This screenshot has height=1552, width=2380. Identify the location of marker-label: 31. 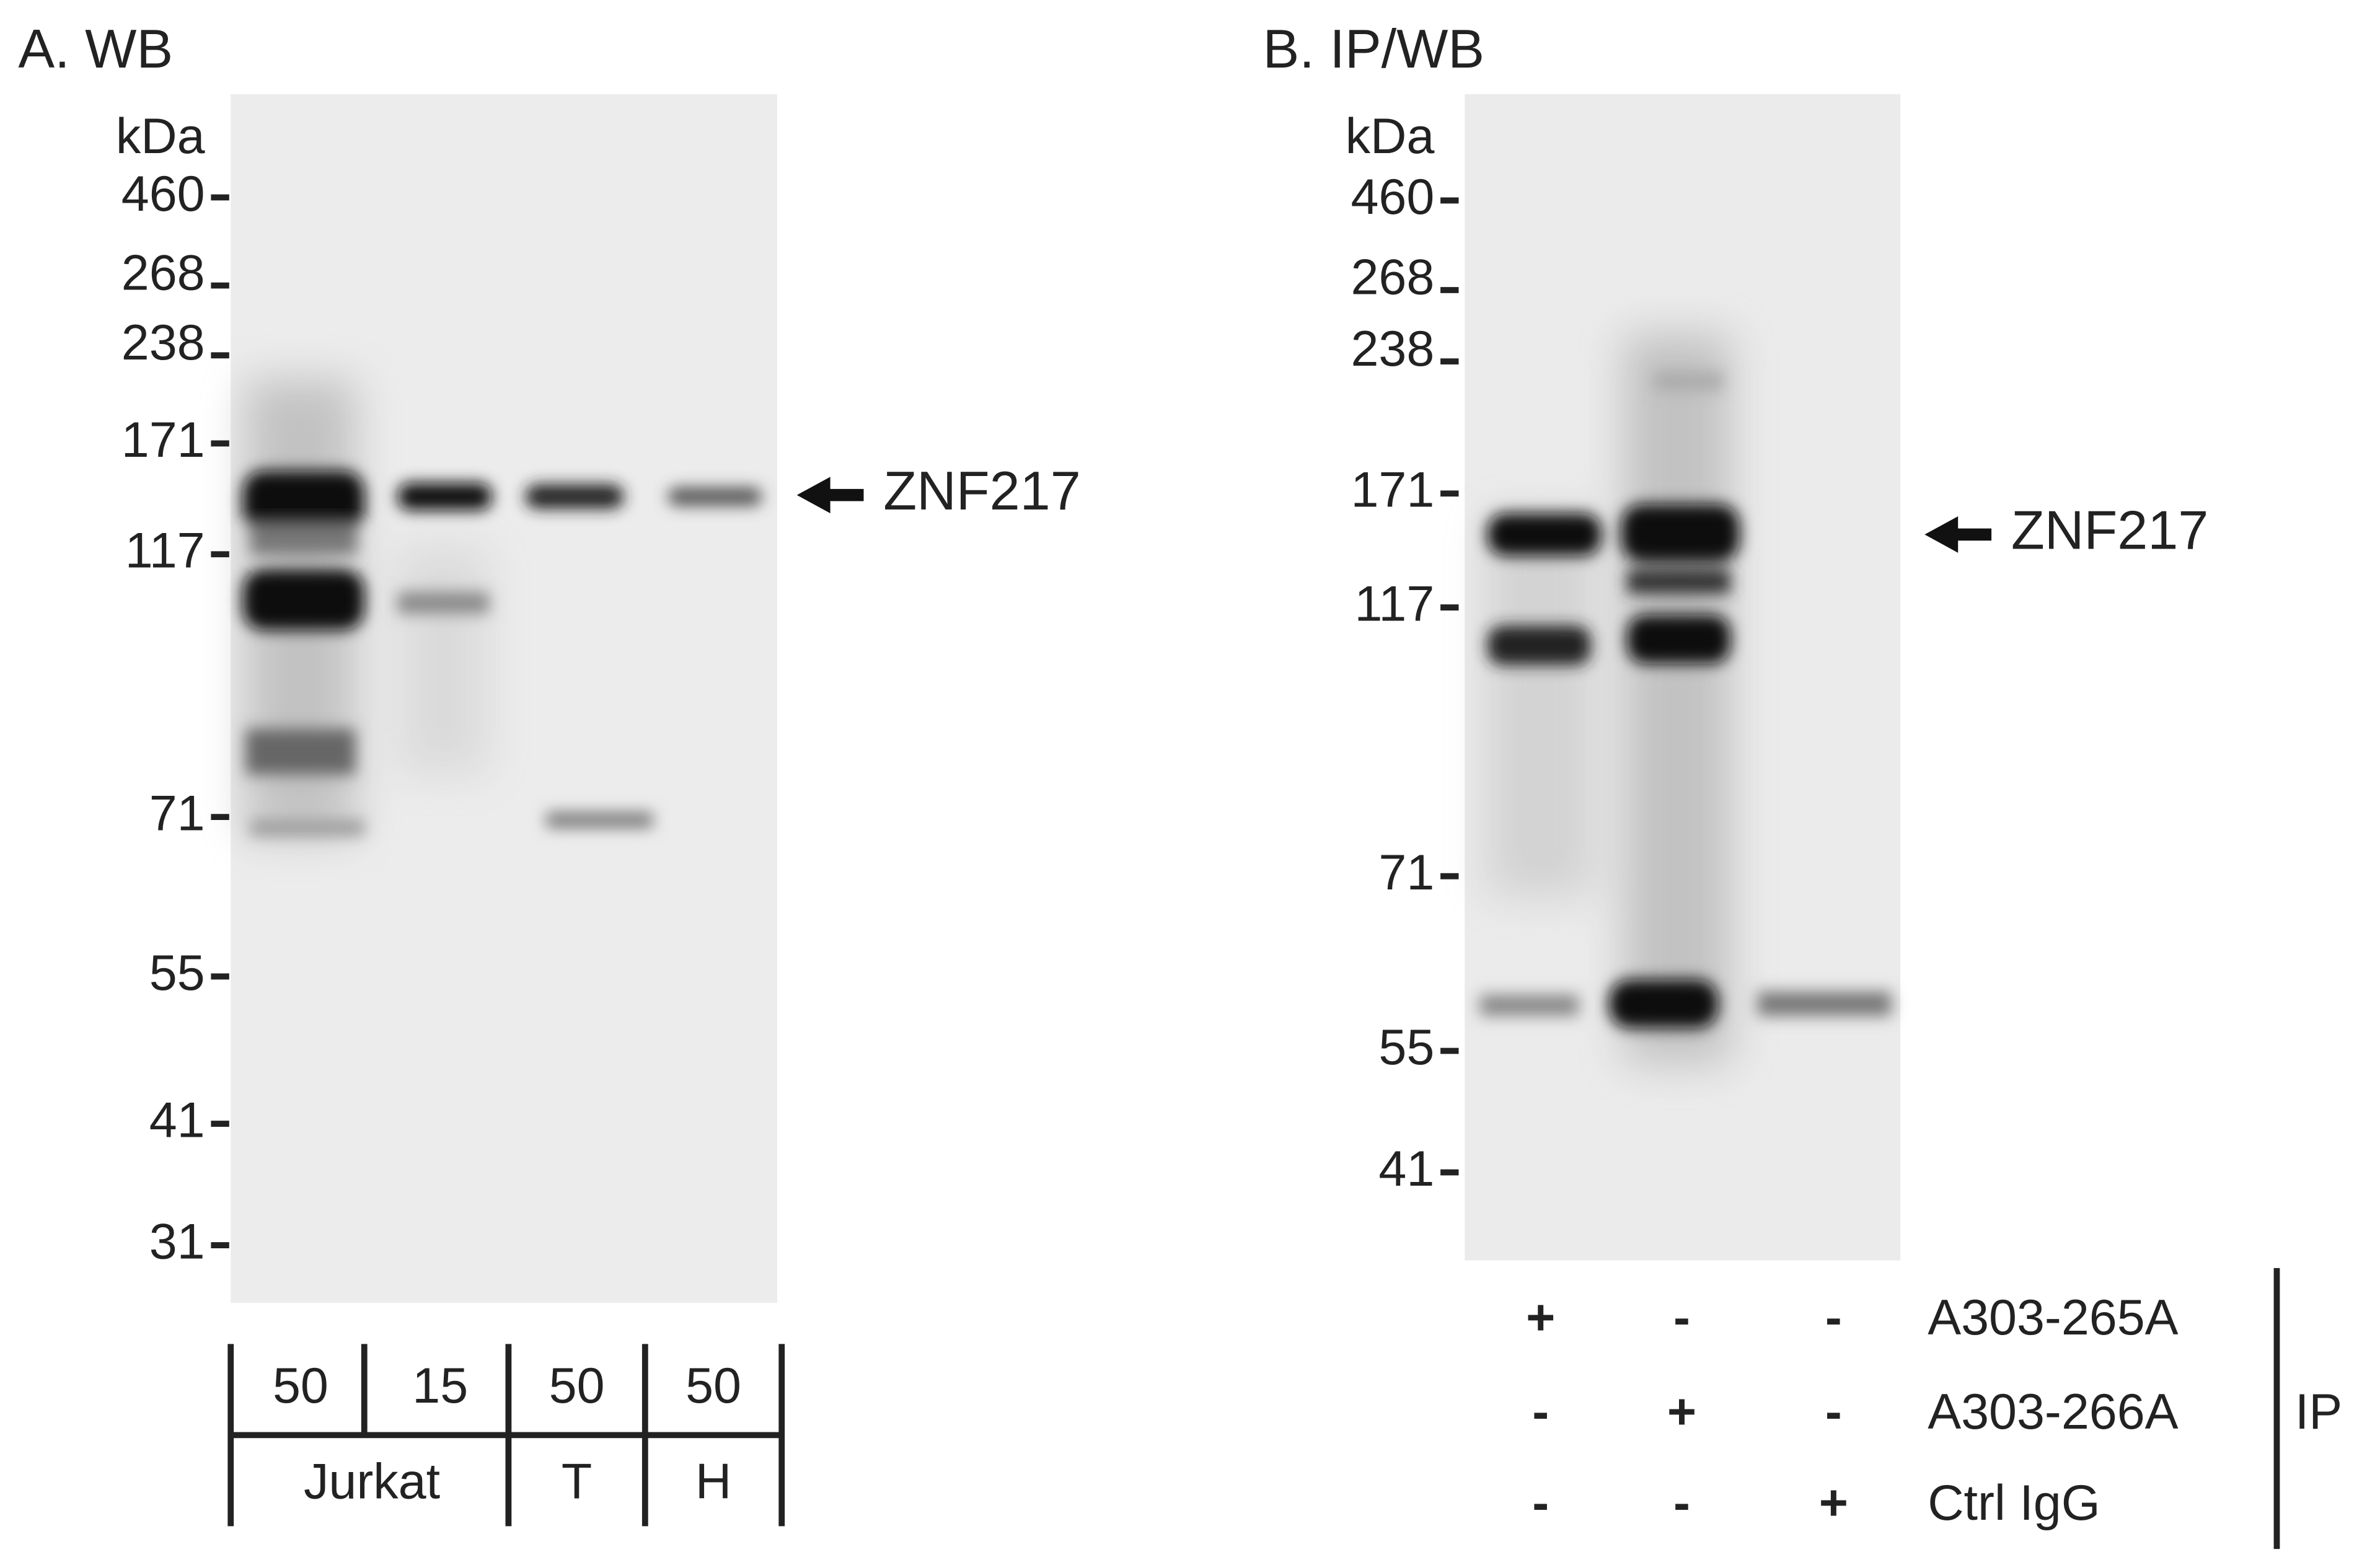
(177, 1241).